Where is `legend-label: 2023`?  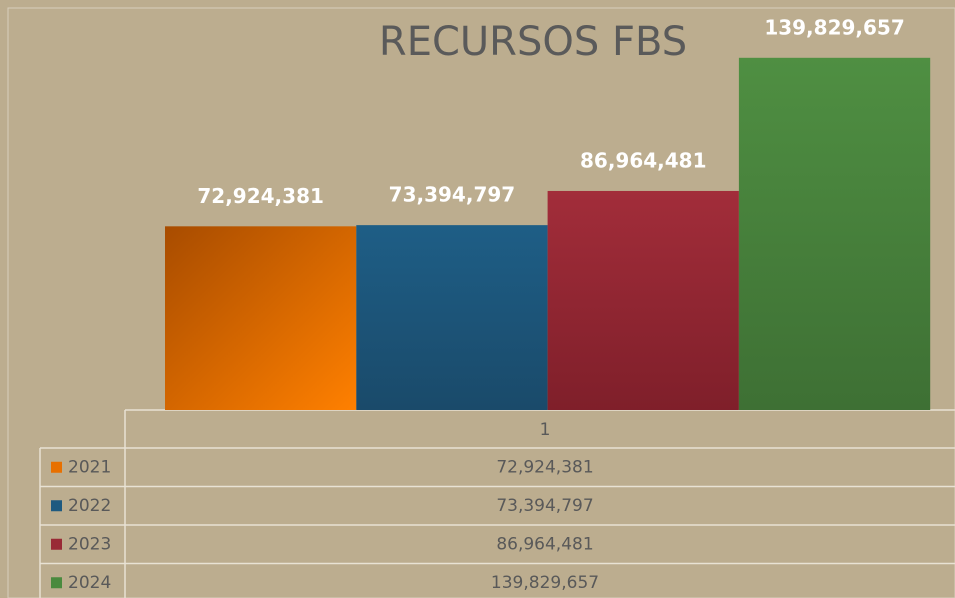 legend-label: 2023 is located at coordinates (89, 544).